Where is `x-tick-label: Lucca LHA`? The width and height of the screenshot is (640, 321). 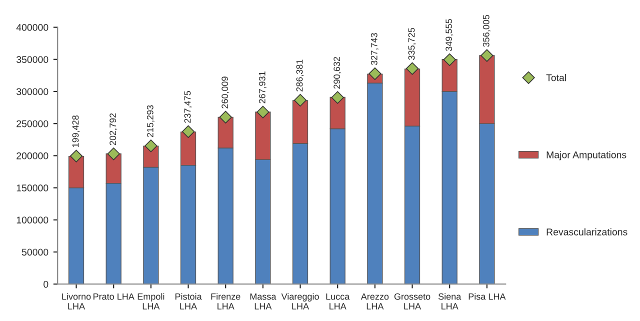 x-tick-label: Lucca LHA is located at coordinates (338, 301).